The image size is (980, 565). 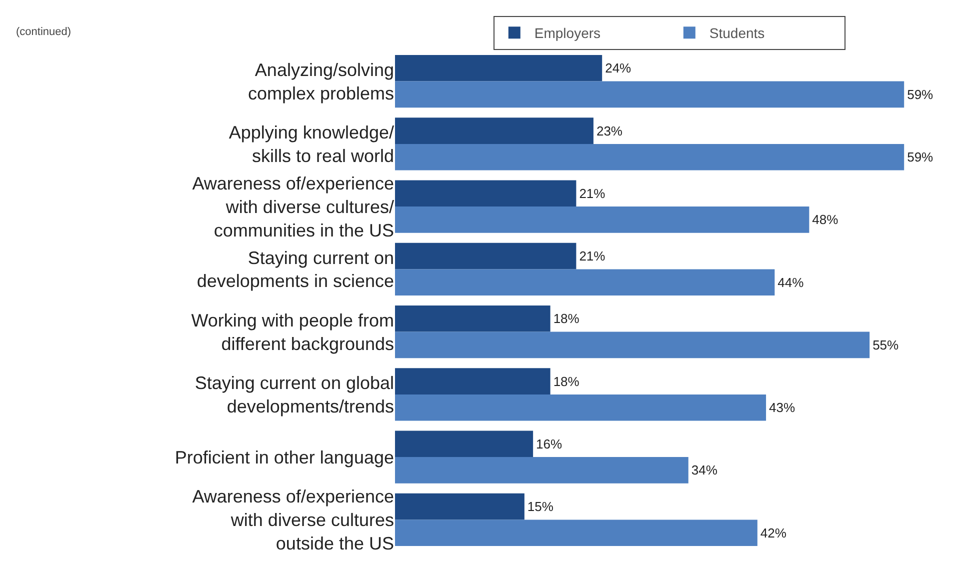 What do you see at coordinates (773, 532) in the screenshot?
I see `data-label: 42%` at bounding box center [773, 532].